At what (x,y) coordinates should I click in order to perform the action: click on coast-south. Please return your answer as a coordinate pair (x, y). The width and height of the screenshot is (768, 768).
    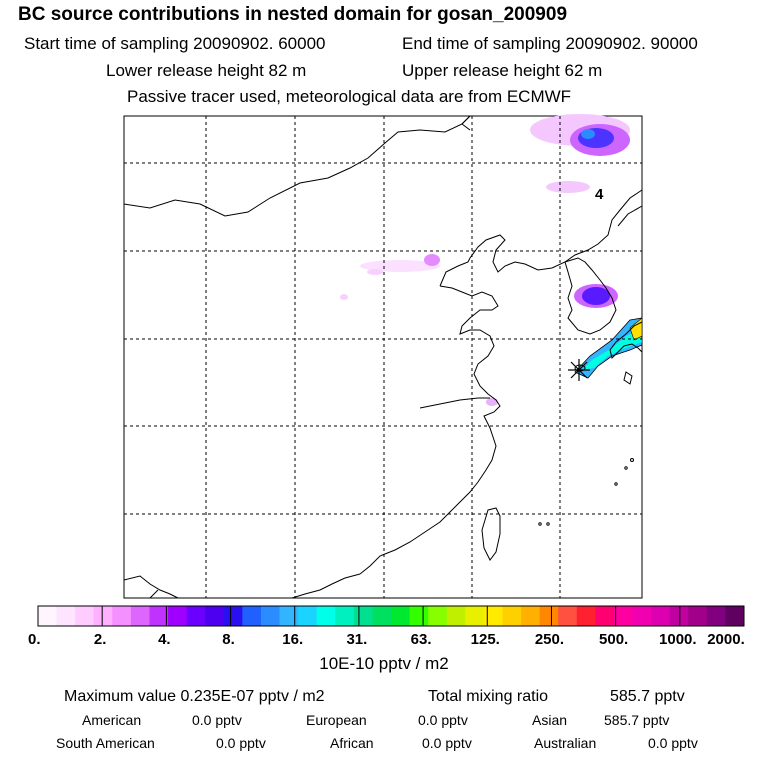
    Looking at the image, I should click on (151, 587).